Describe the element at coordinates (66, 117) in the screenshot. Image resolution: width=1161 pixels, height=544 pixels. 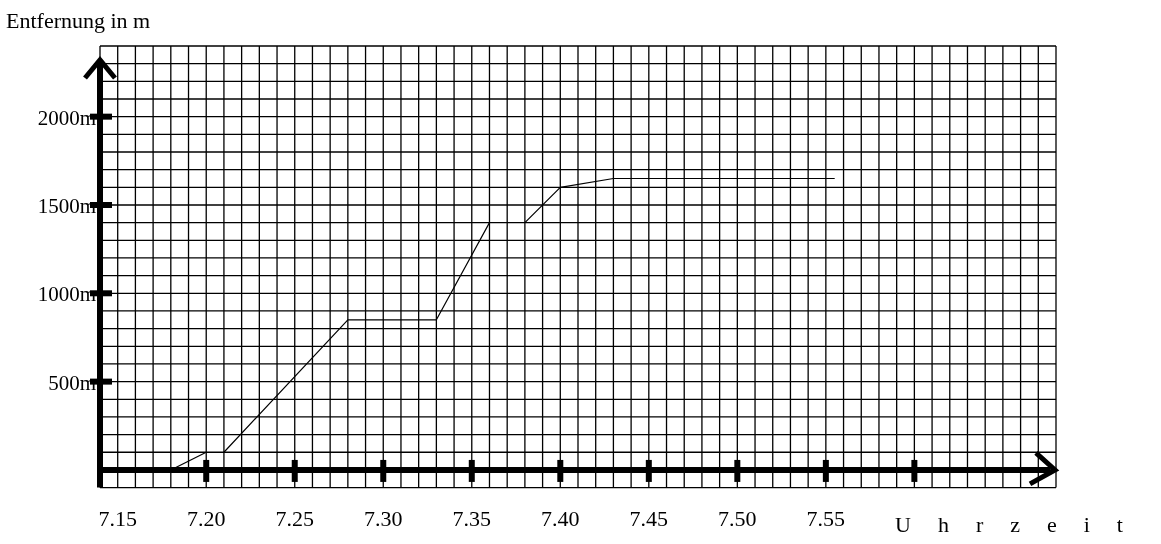
I see `y-tick-label: 2000m` at that location.